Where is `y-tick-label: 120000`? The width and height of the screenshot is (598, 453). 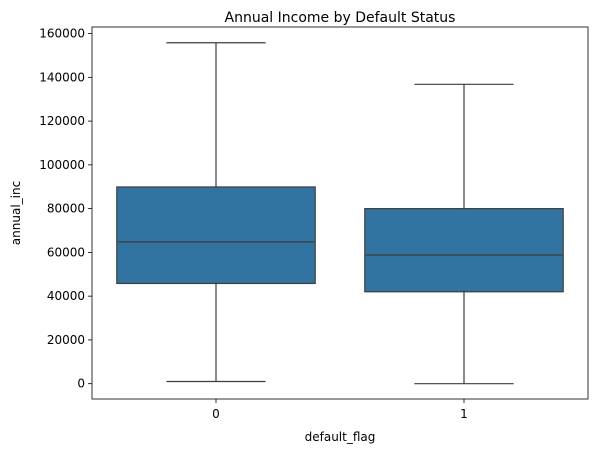 y-tick-label: 120000 is located at coordinates (62, 121).